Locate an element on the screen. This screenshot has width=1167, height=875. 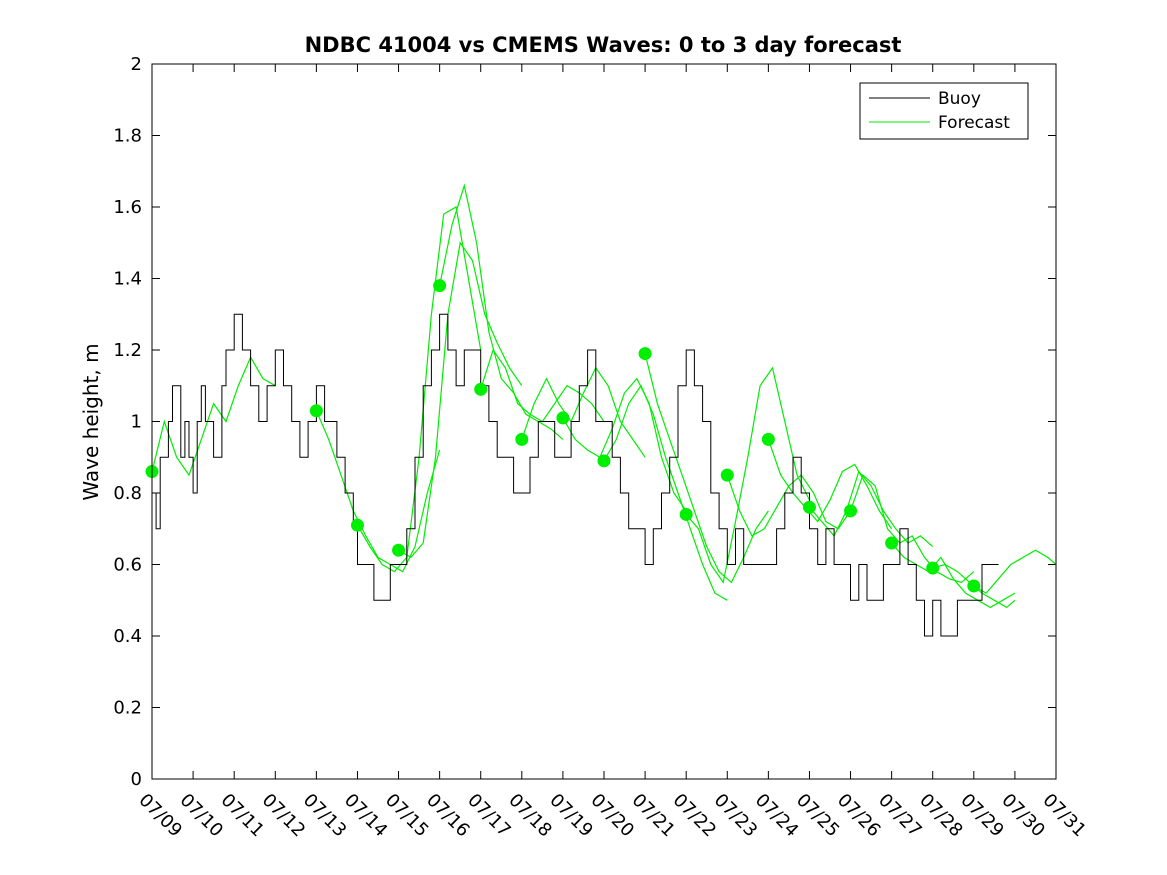
x-tick-label: 07/13 is located at coordinates (325, 816).